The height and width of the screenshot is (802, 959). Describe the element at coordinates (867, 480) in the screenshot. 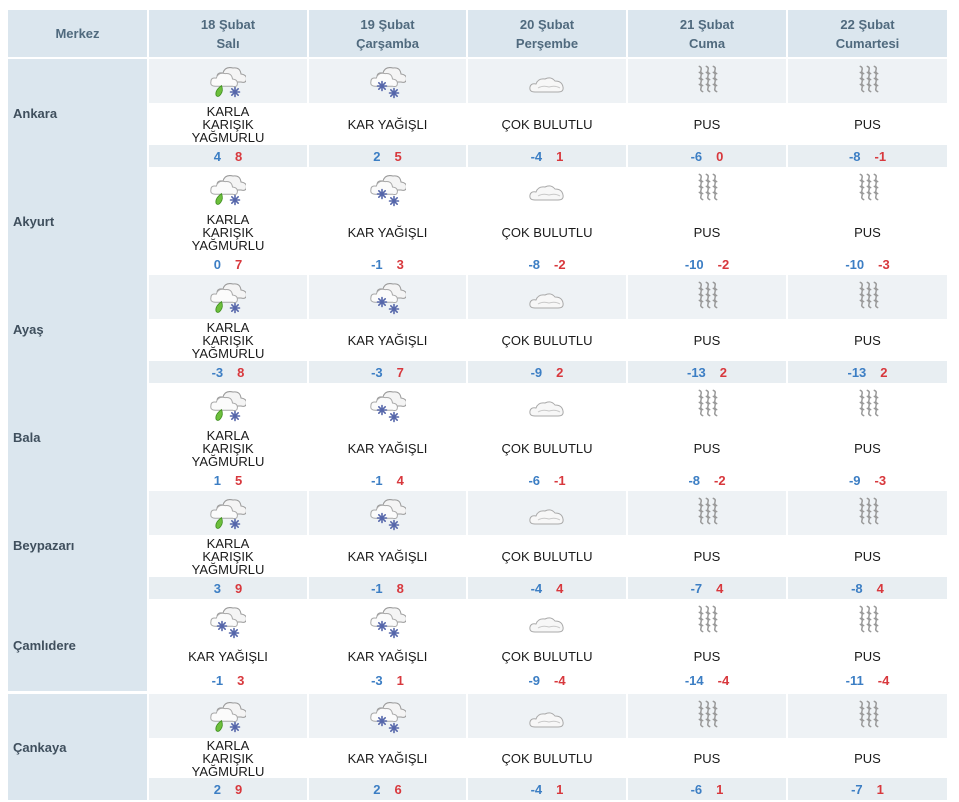

I see `temperature-cell: -9 -3` at that location.